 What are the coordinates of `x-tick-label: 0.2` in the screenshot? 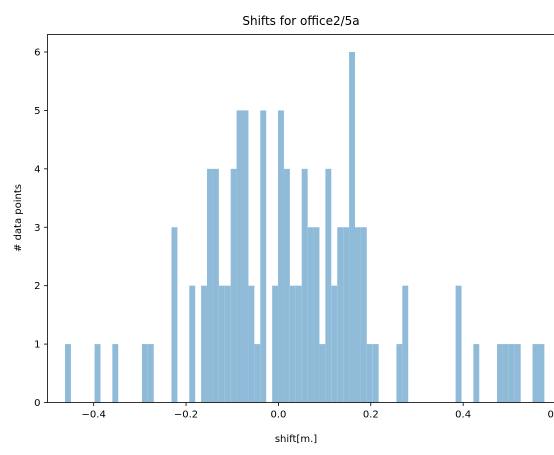 It's located at (371, 415).